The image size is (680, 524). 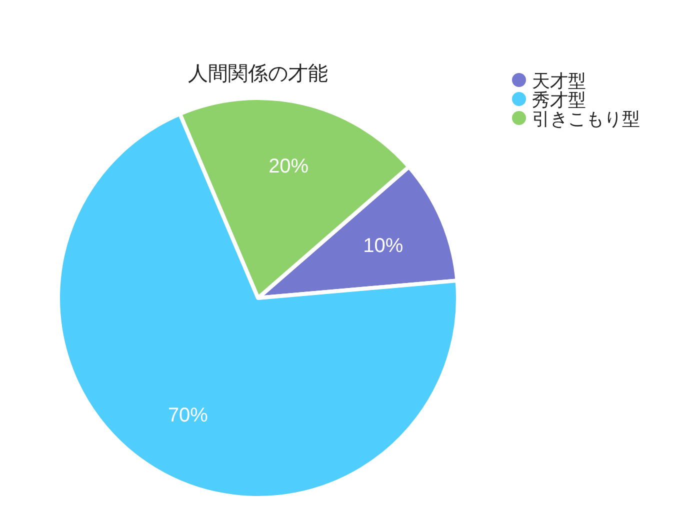 I want to click on legend-label: 天才型, so click(x=559, y=81).